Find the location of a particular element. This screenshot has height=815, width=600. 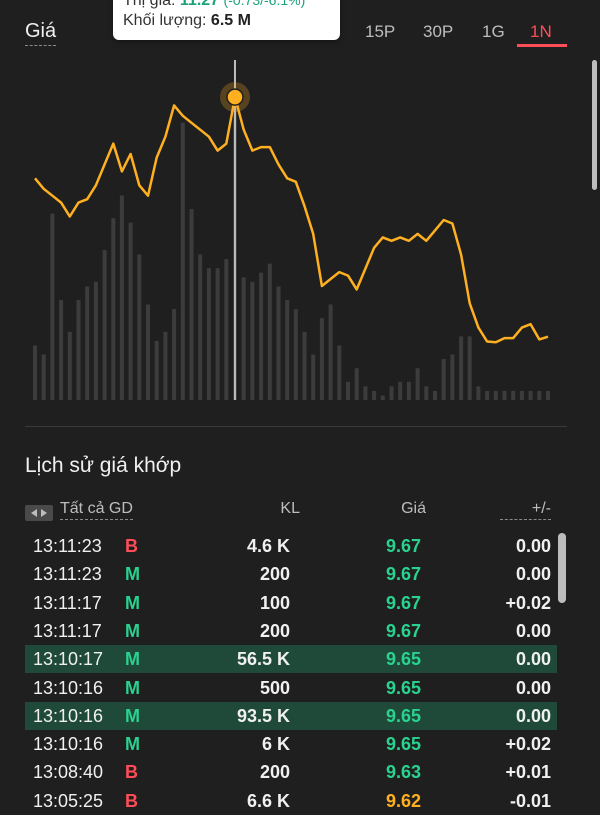

trade-price: 9.63 is located at coordinates (403, 772).